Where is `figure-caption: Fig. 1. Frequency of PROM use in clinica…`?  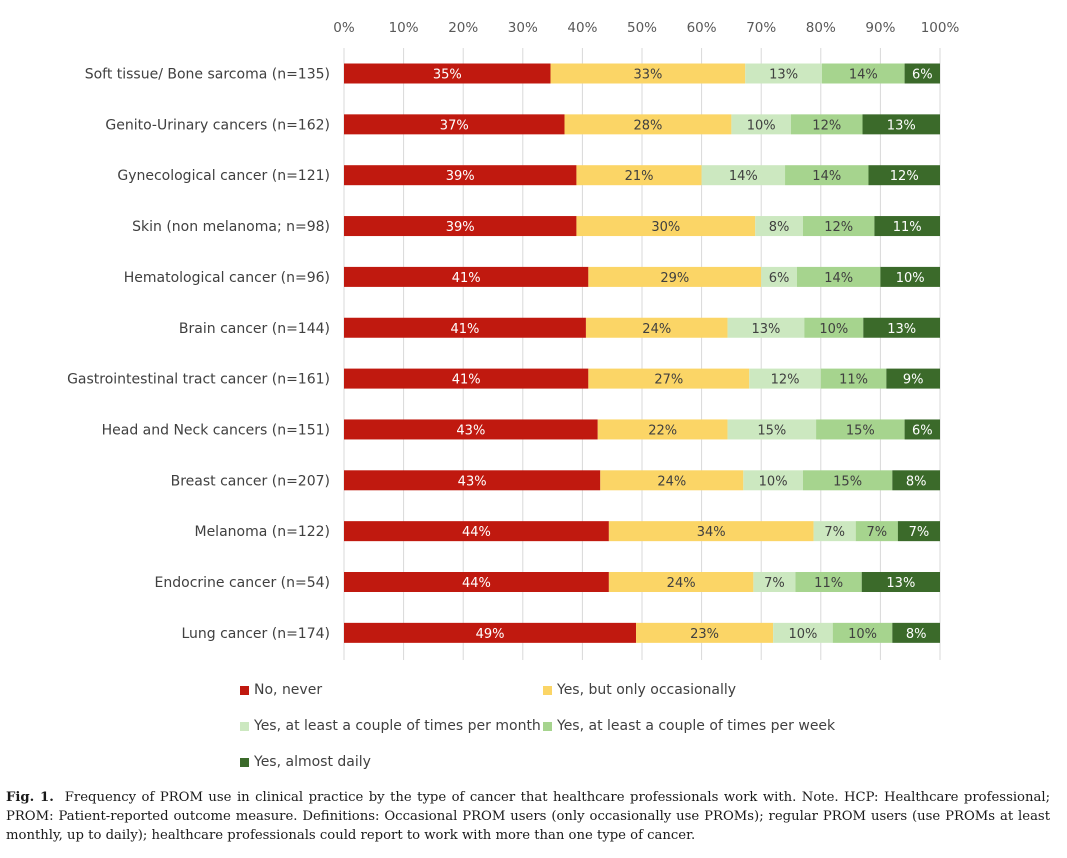 figure-caption: Fig. 1. Frequency of PROM use in clinica… is located at coordinates (528, 816).